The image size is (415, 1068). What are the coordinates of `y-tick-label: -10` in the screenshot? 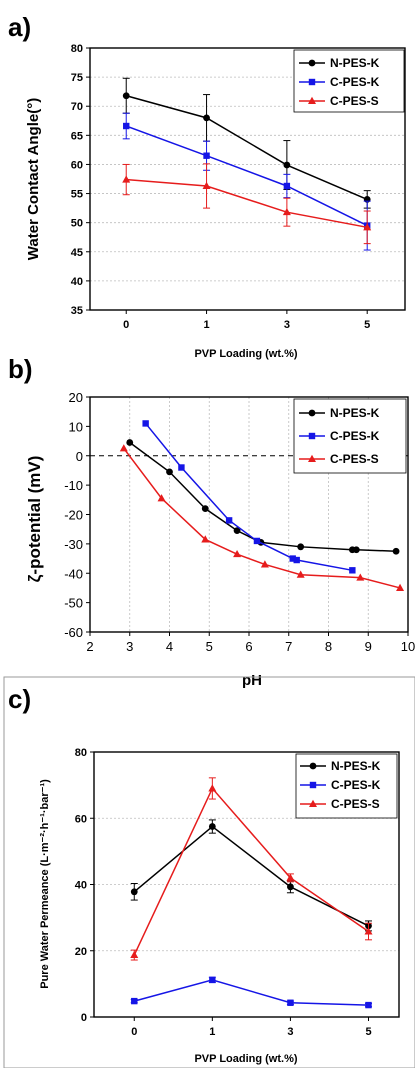 It's located at (73, 485).